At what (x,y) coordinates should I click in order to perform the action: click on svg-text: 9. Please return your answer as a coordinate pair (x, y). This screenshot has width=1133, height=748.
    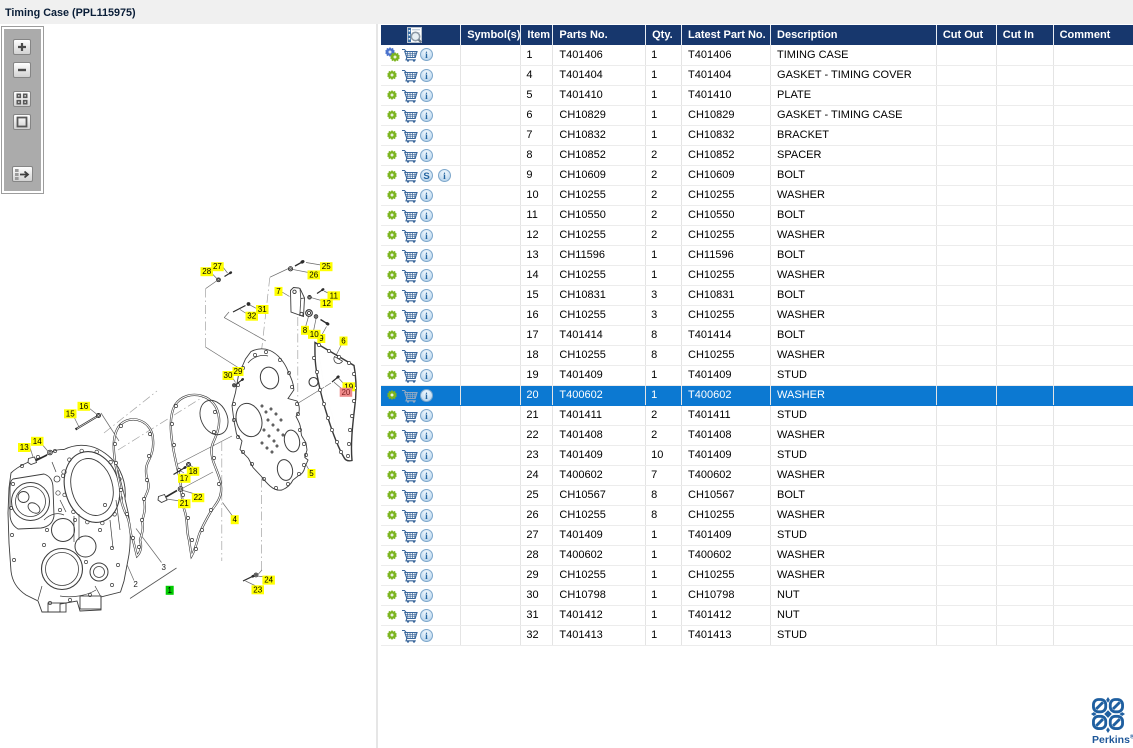
    Looking at the image, I should click on (321, 338).